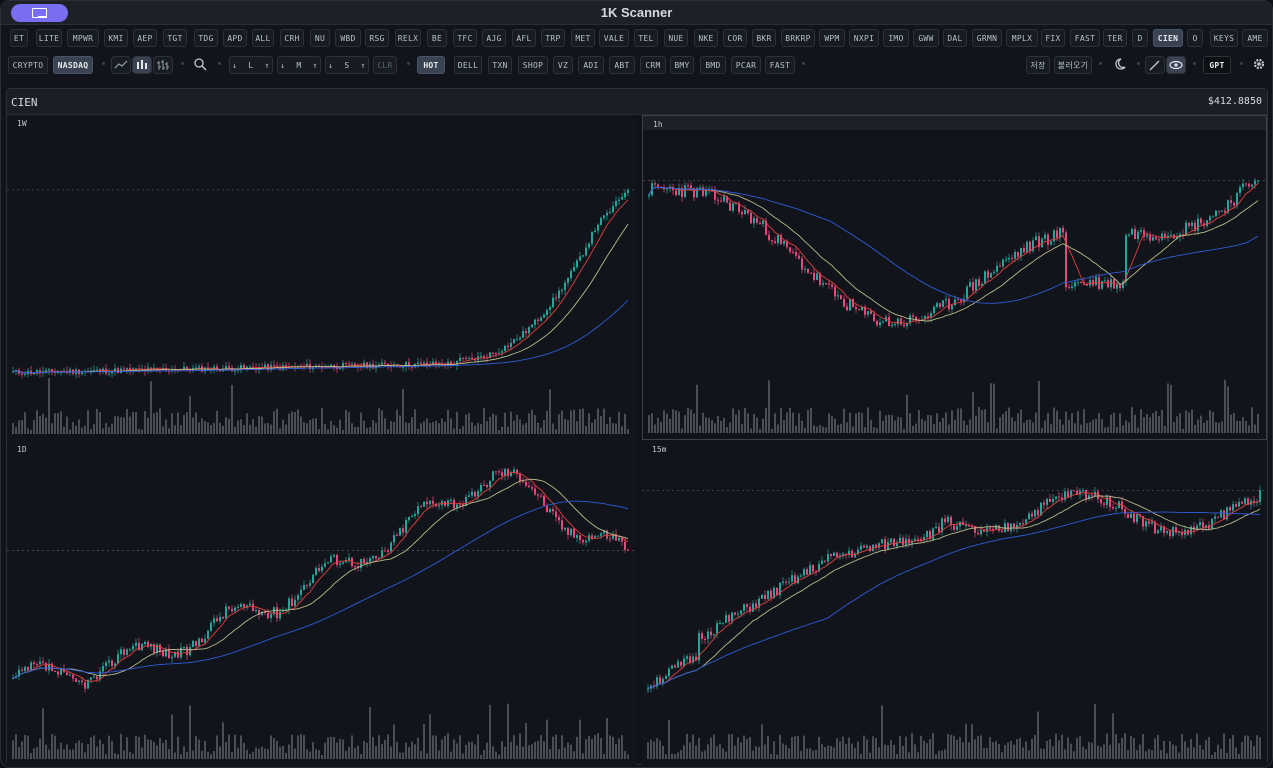 This screenshot has width=1273, height=768. I want to click on save-button: 저장, so click(1038, 65).